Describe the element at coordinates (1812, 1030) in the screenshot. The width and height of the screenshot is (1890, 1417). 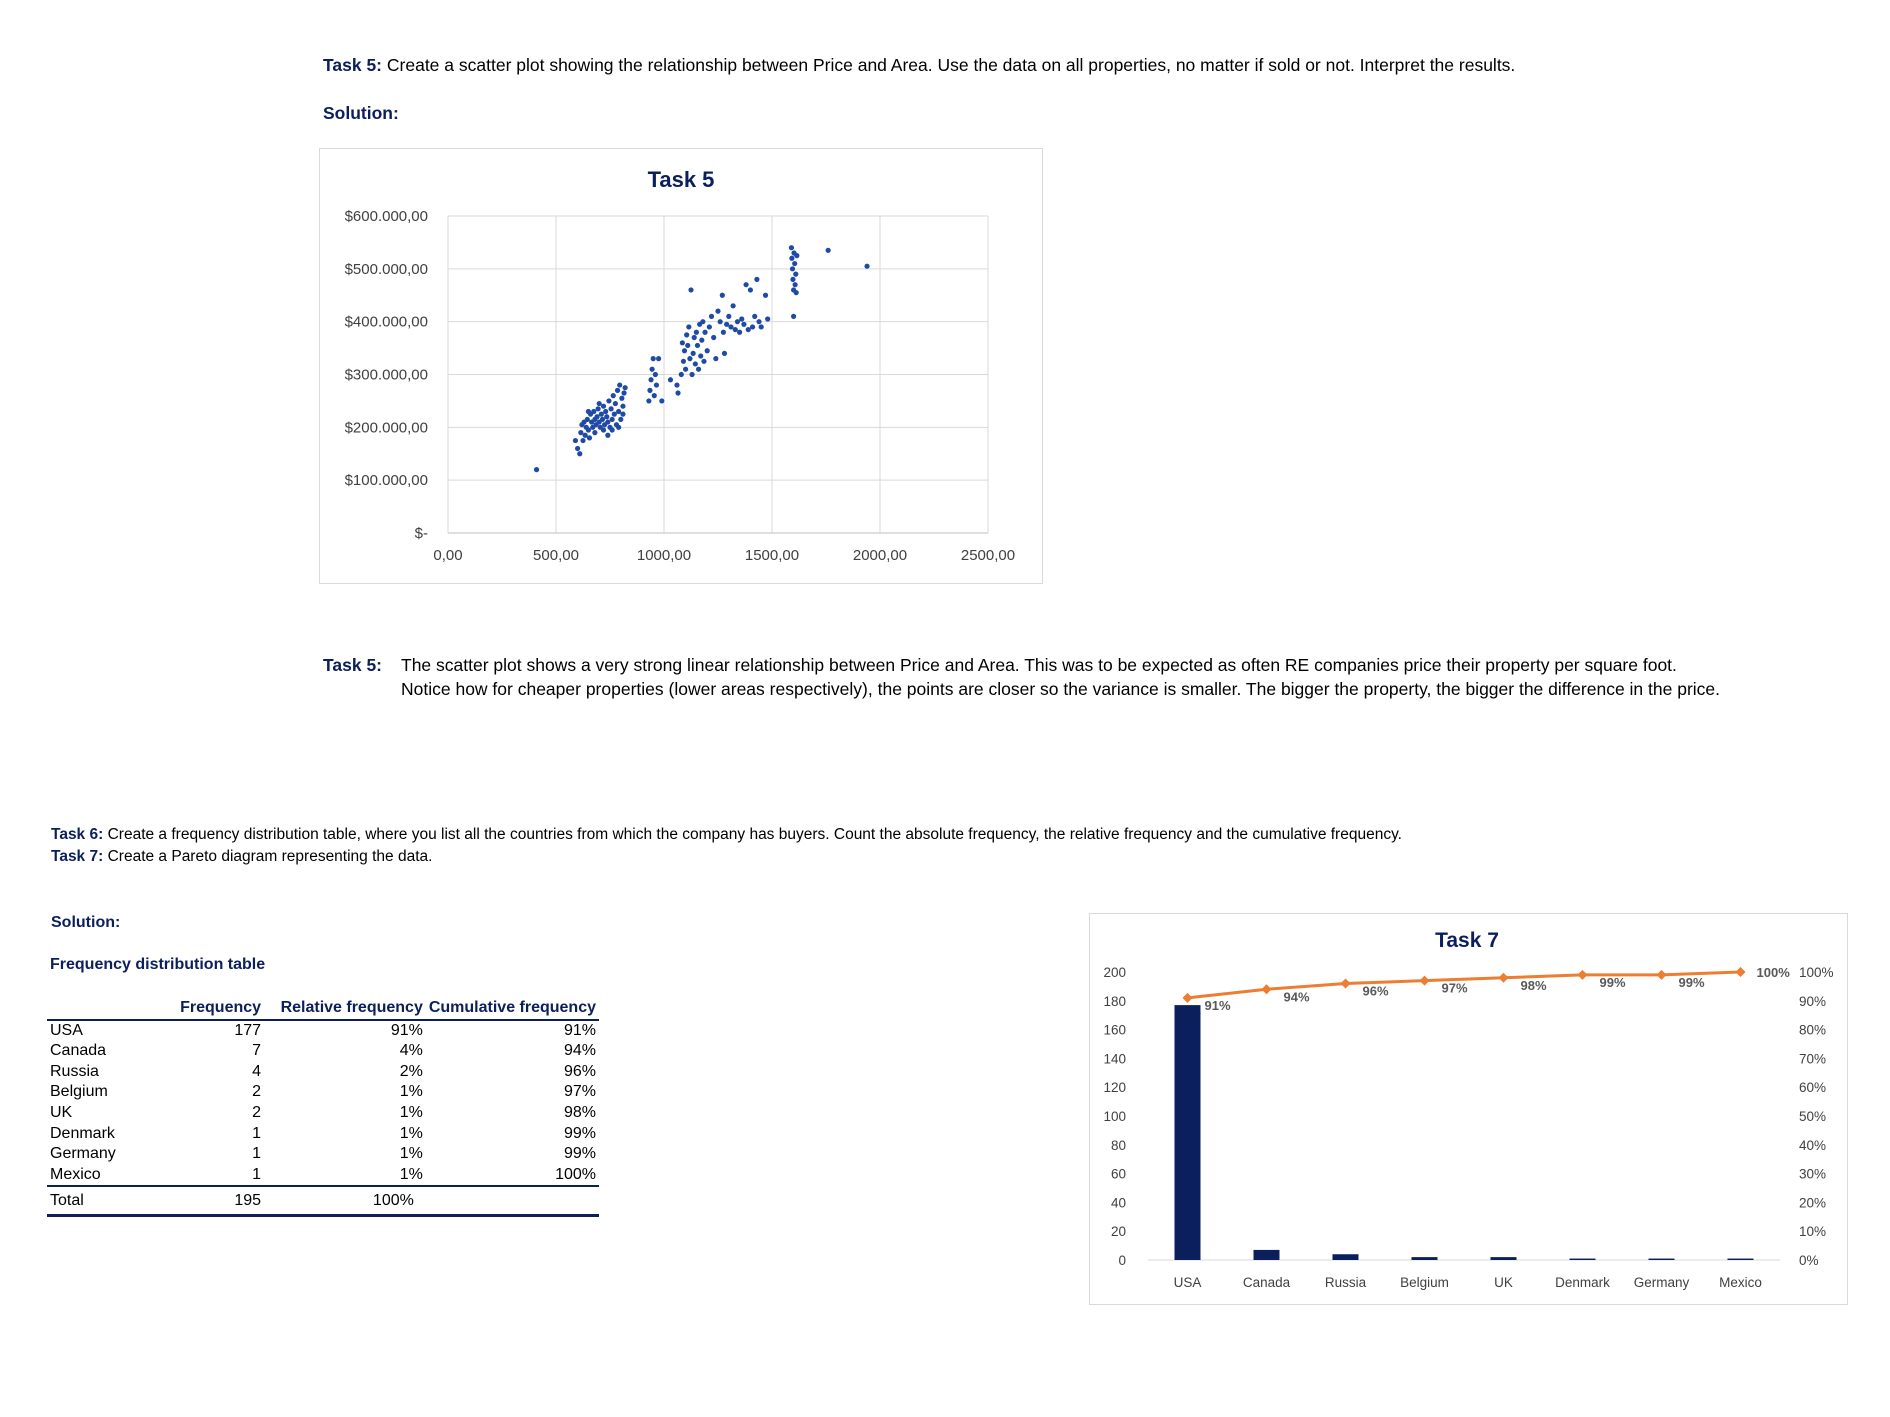
I see `pareto-y2-tick-label: 80%` at that location.